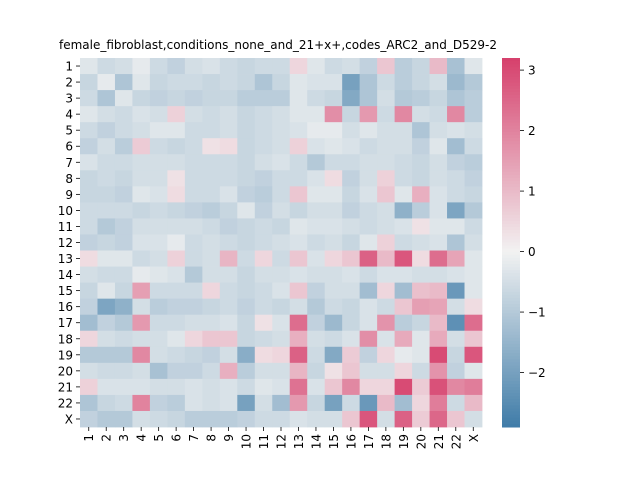 This screenshot has width=640, height=480. Describe the element at coordinates (69, 67) in the screenshot. I see `row-label: 1` at that location.